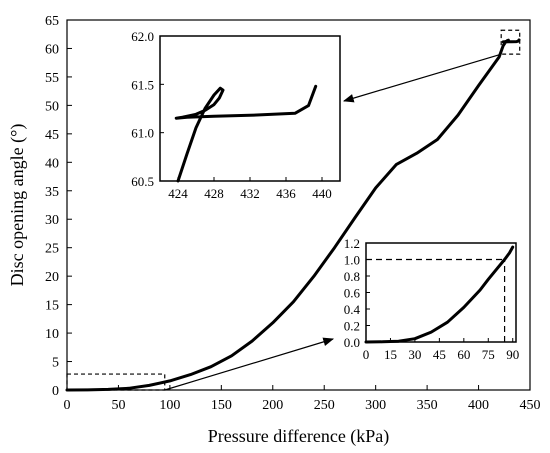 This screenshot has width=550, height=453. I want to click on inset-zoom-bottom-xtick-label: 15, so click(390, 354).